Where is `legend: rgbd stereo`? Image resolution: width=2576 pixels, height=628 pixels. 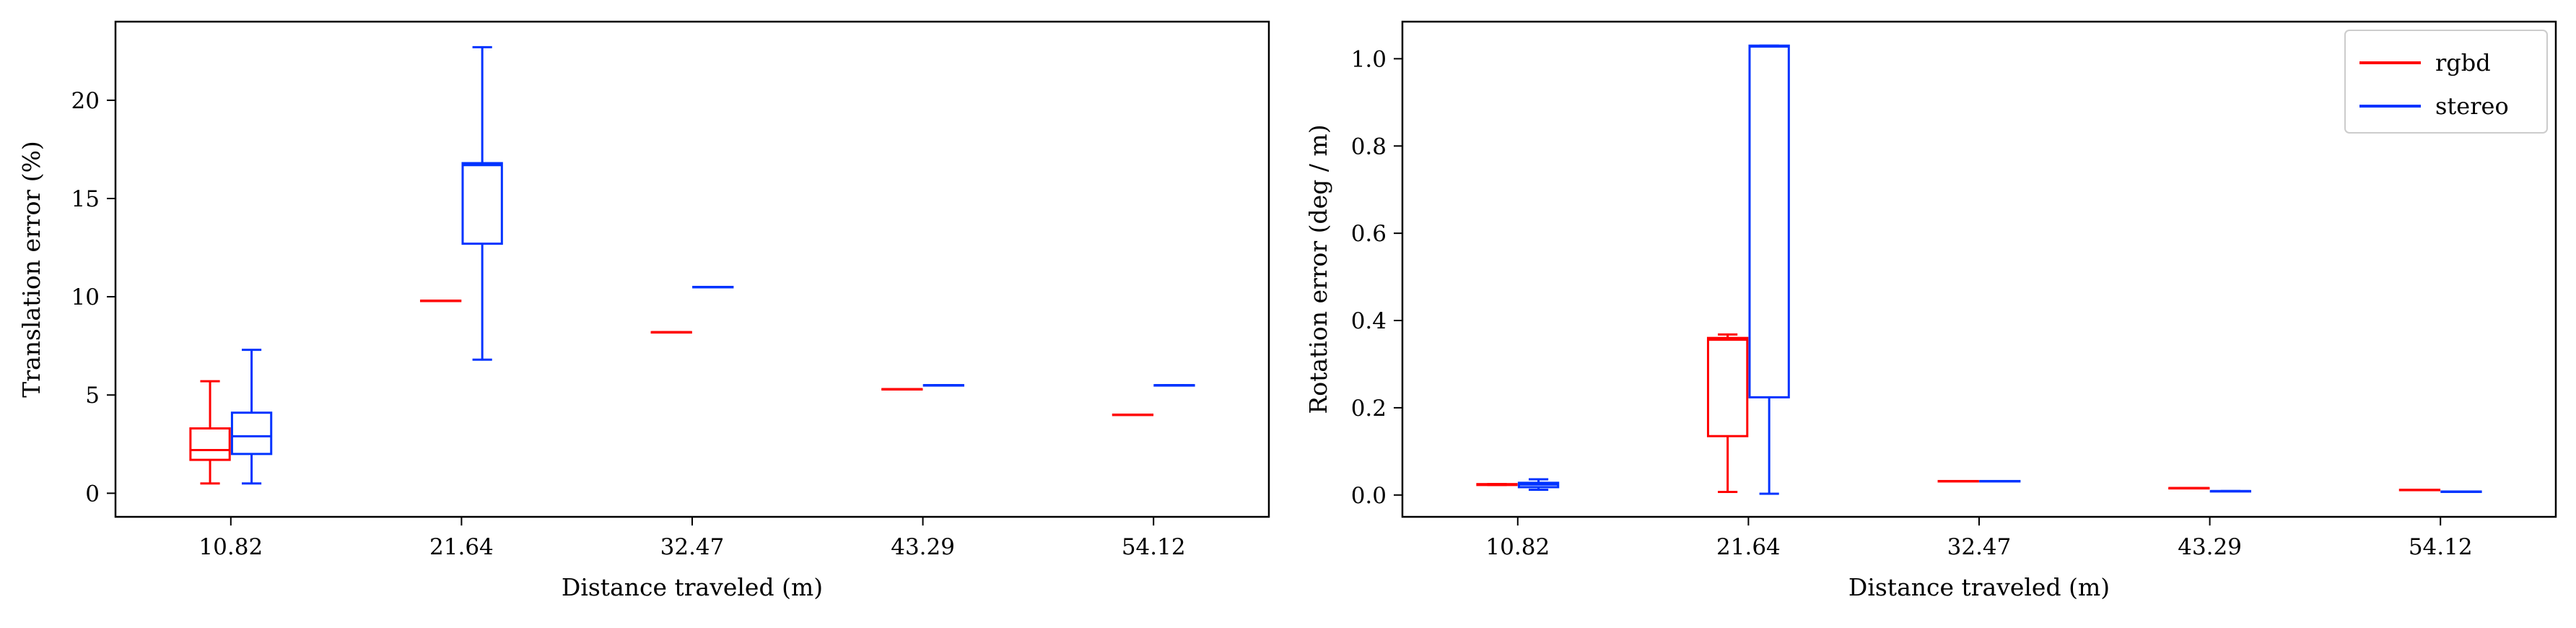
legend: rgbd stereo is located at coordinates (2446, 82).